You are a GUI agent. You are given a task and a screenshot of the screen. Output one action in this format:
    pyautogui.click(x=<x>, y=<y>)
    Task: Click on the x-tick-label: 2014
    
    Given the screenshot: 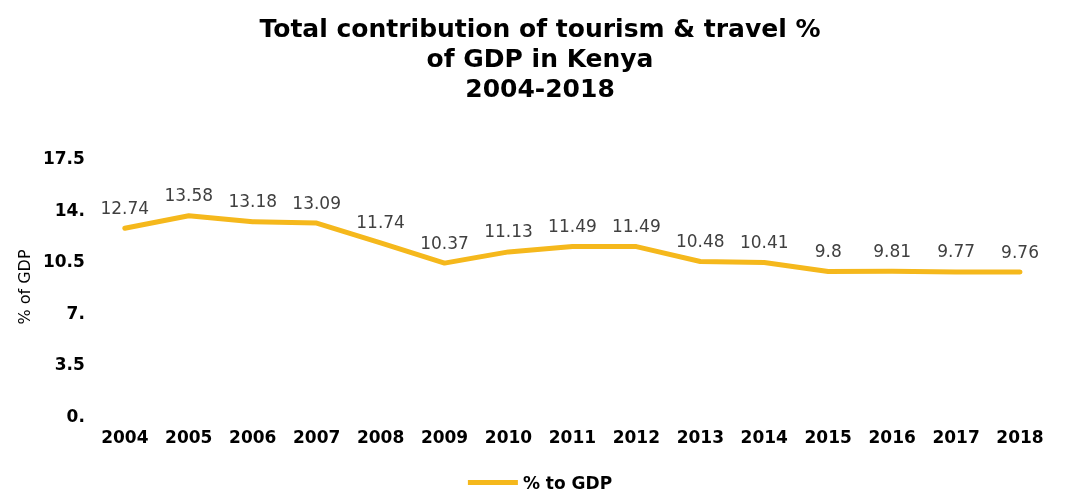 What is the action you would take?
    pyautogui.click(x=764, y=436)
    